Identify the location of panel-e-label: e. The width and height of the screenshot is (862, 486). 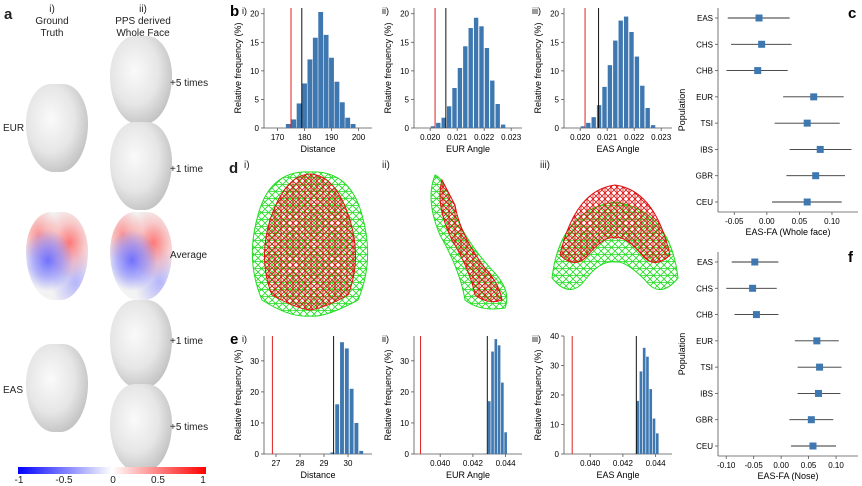
(234, 339).